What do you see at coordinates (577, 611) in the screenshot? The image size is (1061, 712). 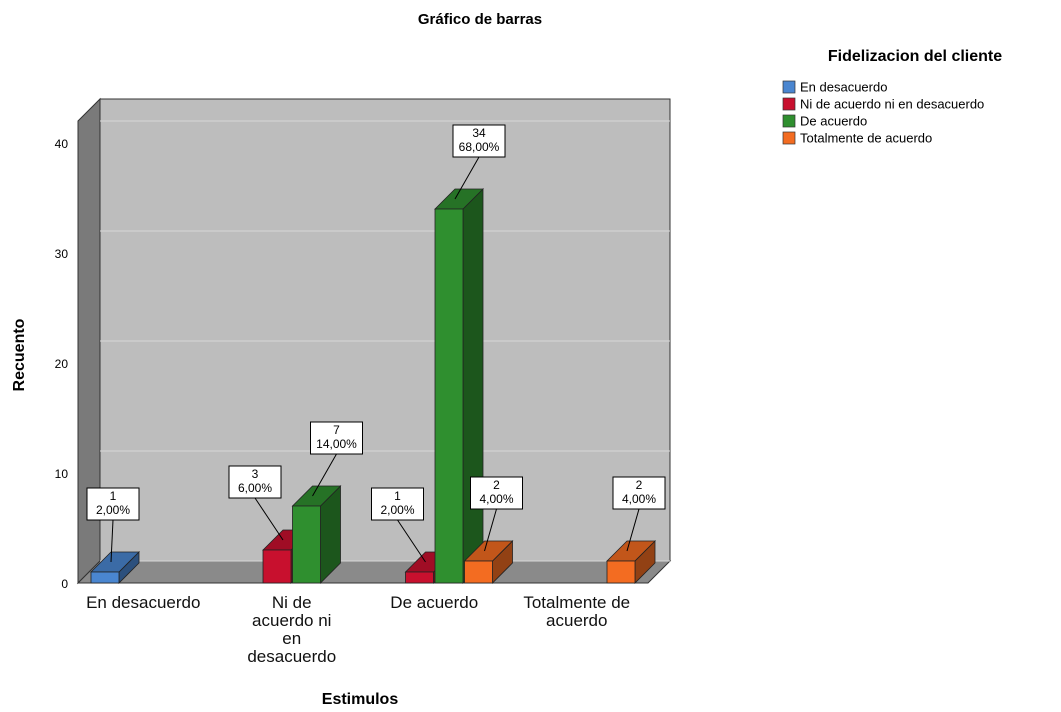 I see `x-tick-label: Totalmente de acuerdo` at bounding box center [577, 611].